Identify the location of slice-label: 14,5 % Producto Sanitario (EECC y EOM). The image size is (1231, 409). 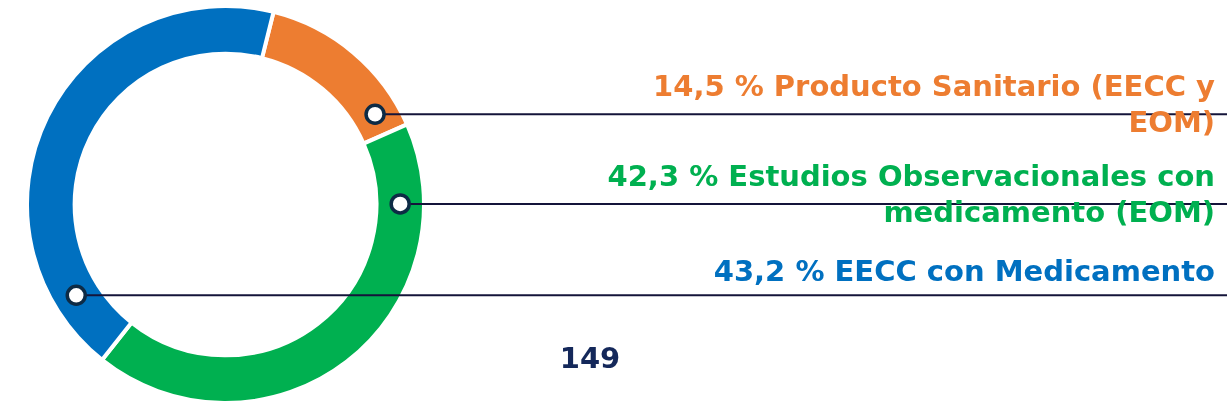
(934, 104).